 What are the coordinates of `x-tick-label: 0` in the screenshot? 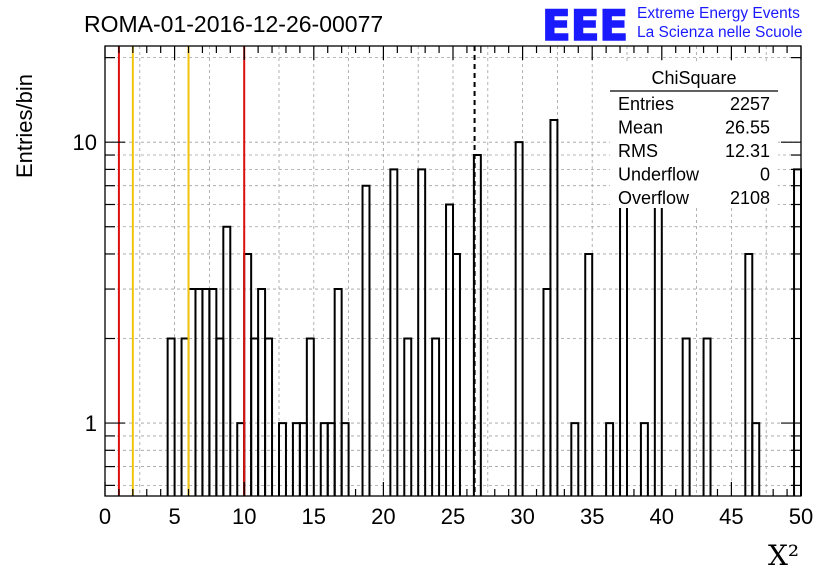 It's located at (105, 516).